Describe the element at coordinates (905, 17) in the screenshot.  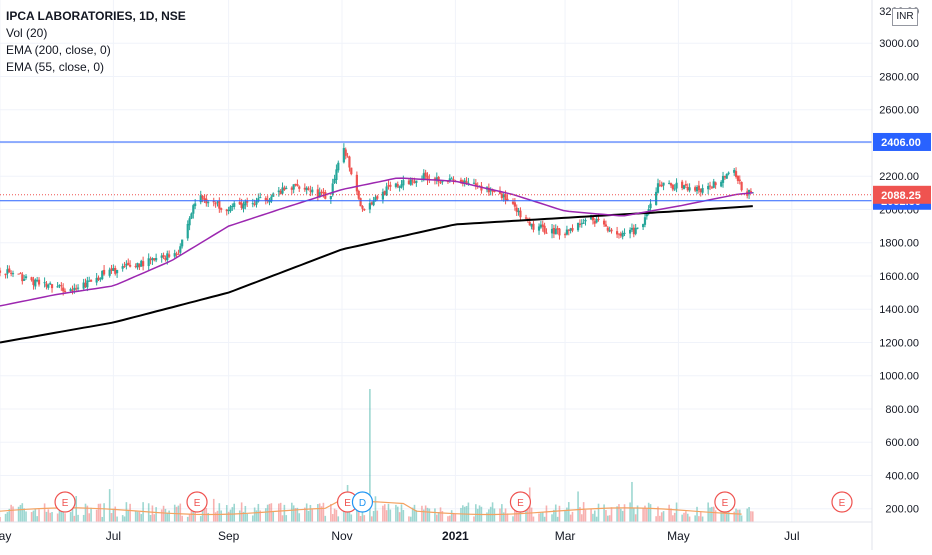
I see `currency-badge: INR` at that location.